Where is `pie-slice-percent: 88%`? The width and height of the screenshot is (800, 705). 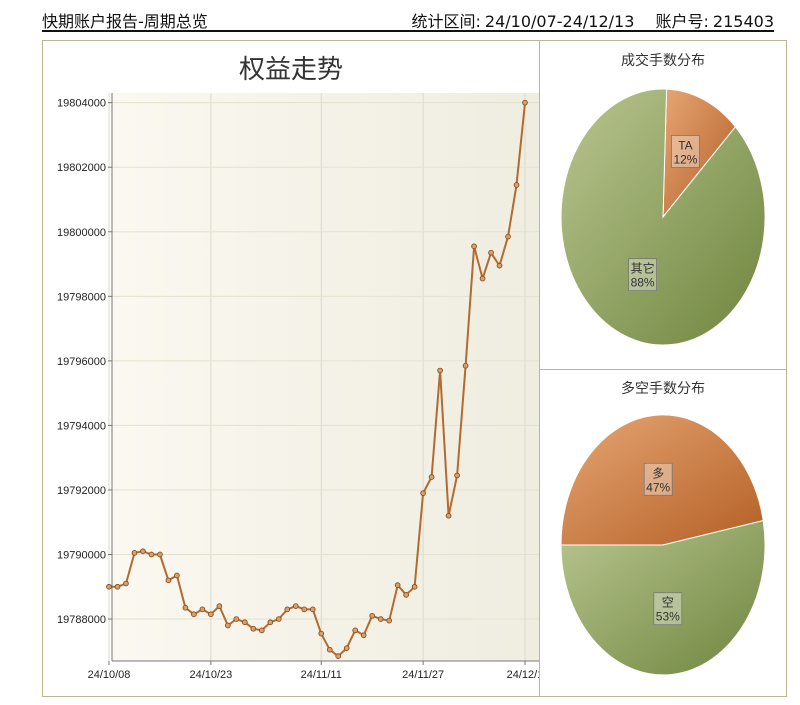
pie-slice-percent: 88% is located at coordinates (643, 283).